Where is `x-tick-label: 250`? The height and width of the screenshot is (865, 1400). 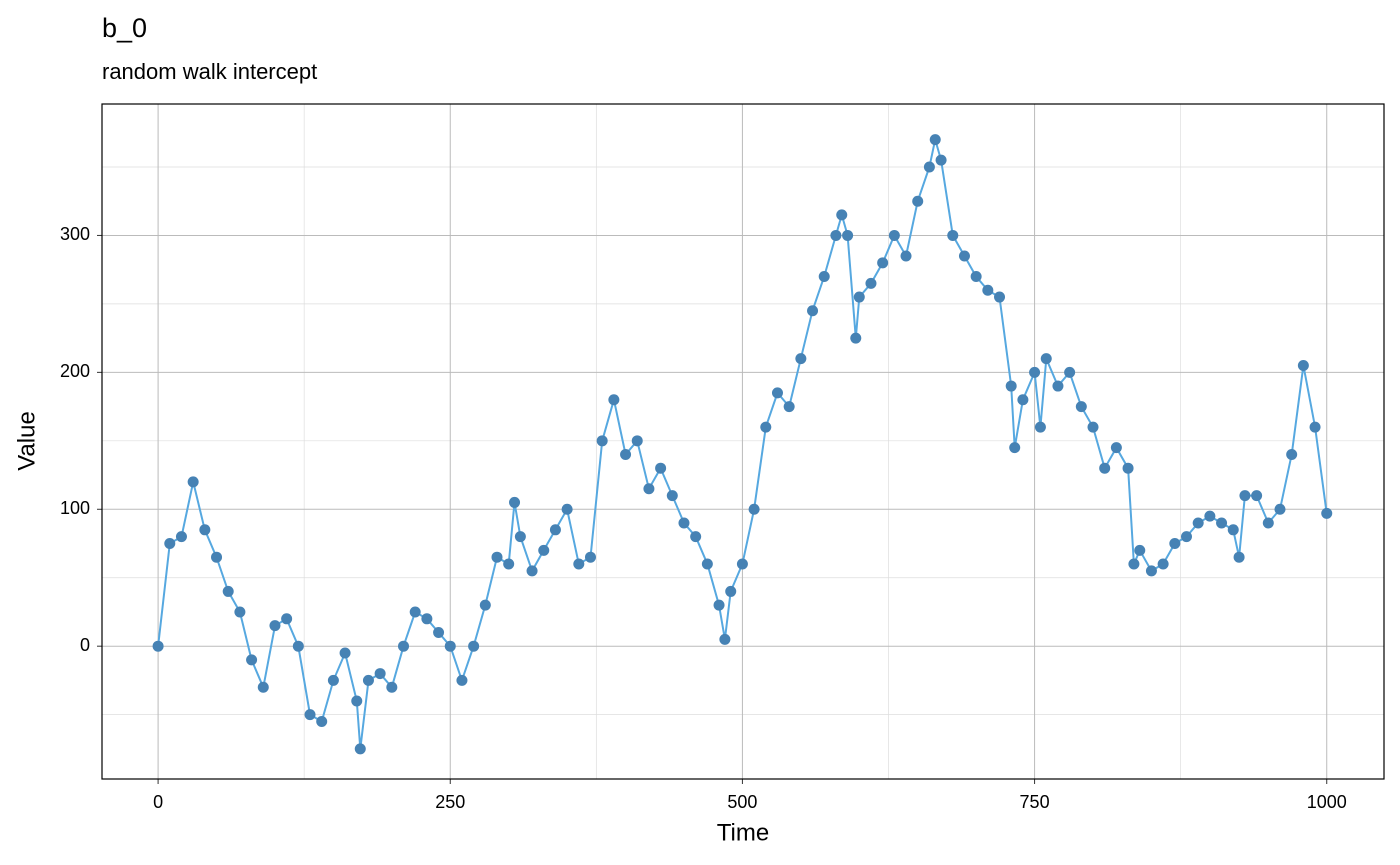 x-tick-label: 250 is located at coordinates (450, 802).